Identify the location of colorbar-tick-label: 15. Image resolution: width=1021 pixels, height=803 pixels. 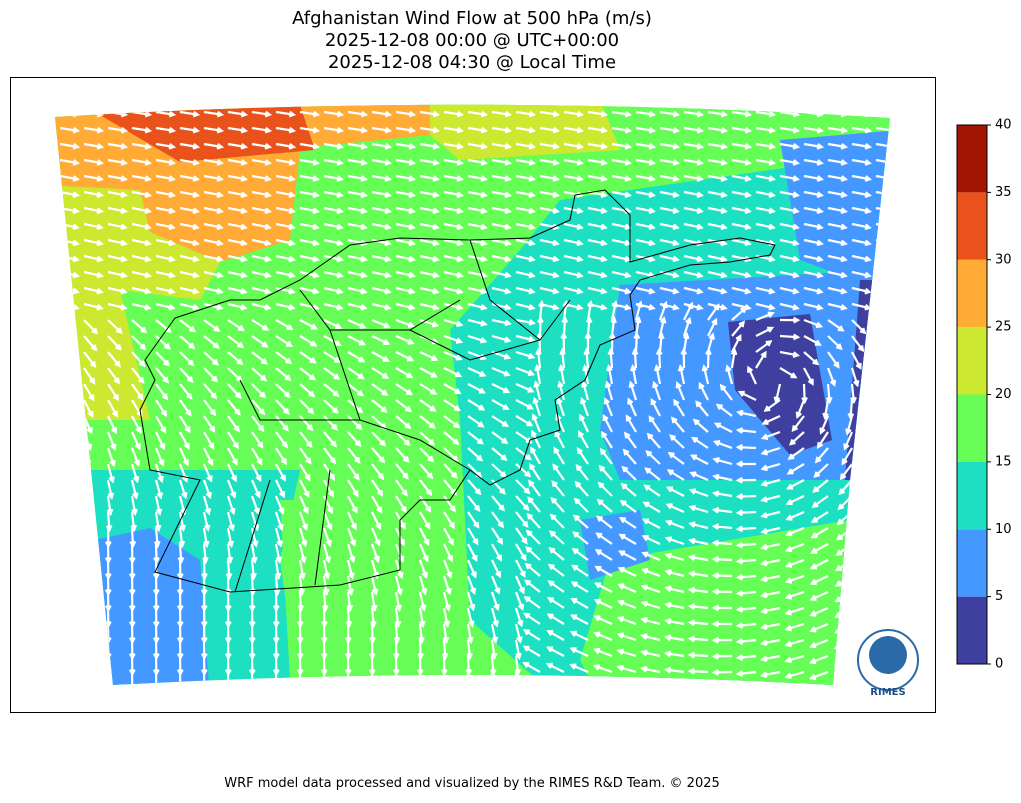
(1003, 461).